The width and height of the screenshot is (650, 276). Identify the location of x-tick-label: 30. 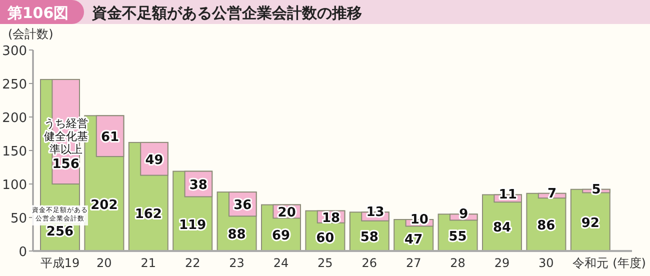
(546, 263).